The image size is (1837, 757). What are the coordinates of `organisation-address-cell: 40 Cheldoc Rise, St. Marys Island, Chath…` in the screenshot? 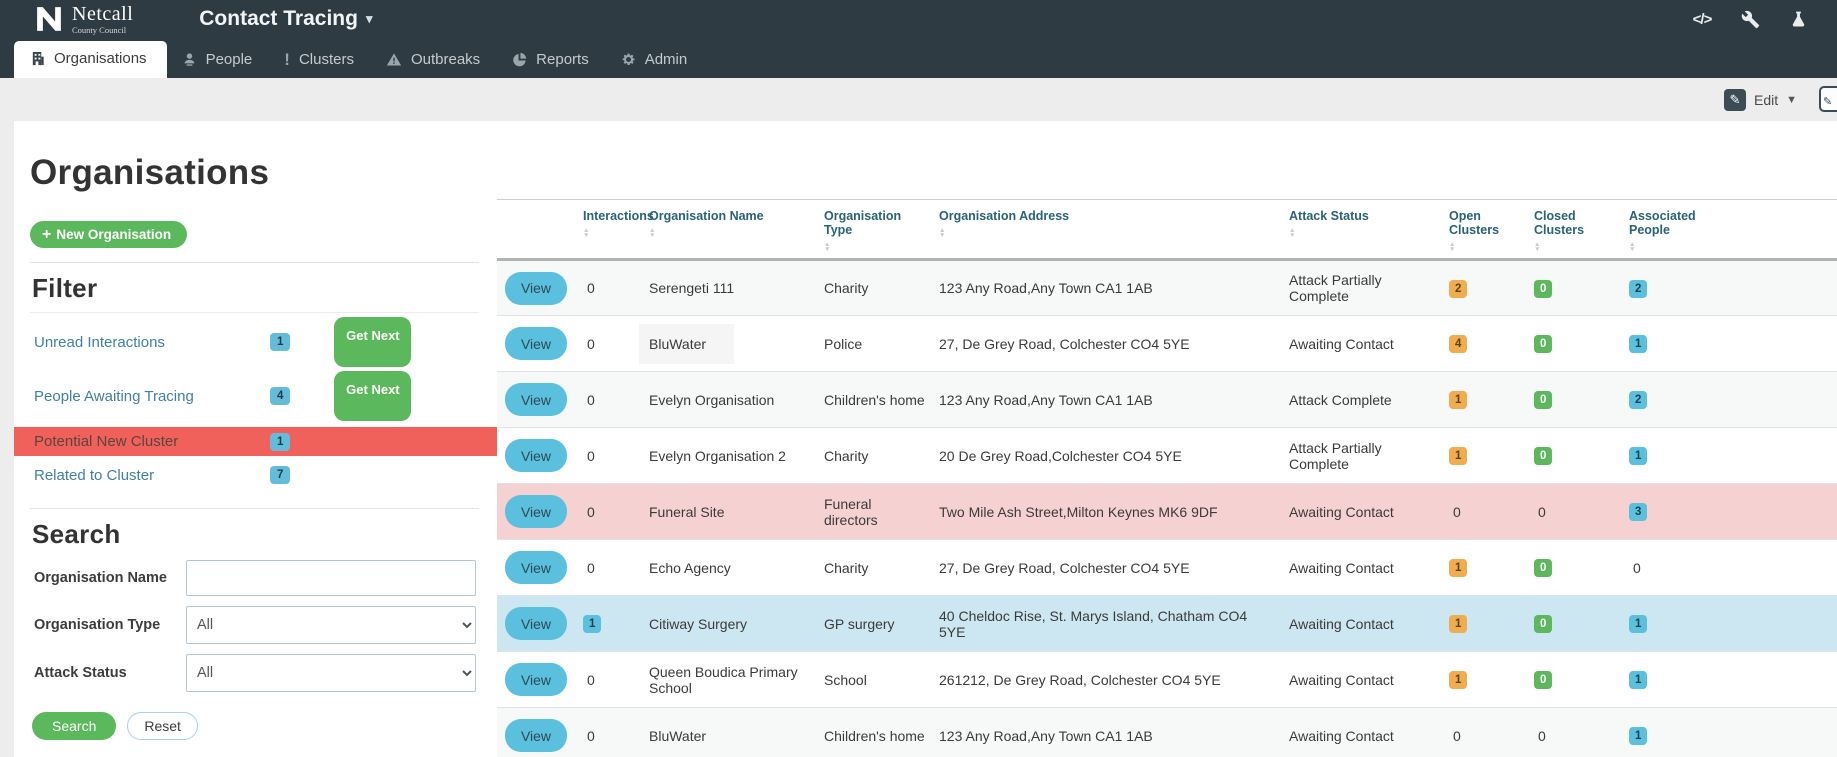 It's located at (1106, 623).